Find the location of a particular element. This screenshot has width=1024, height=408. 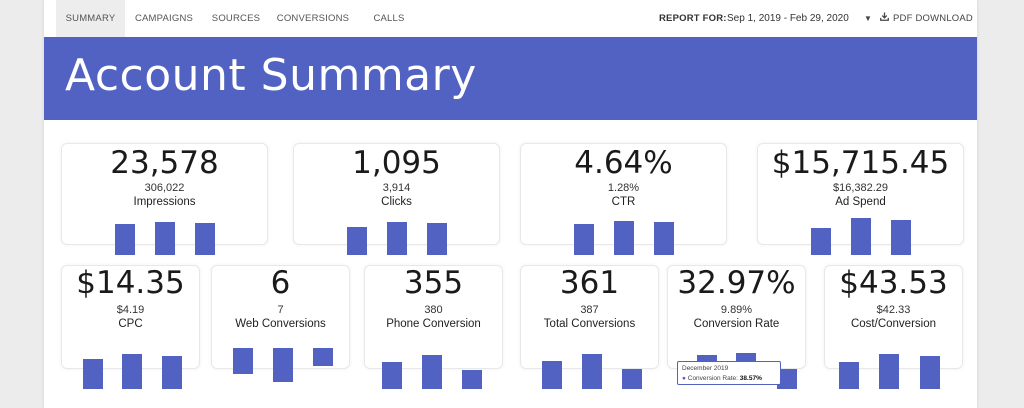

metric-previous: 9.89% is located at coordinates (736, 310).